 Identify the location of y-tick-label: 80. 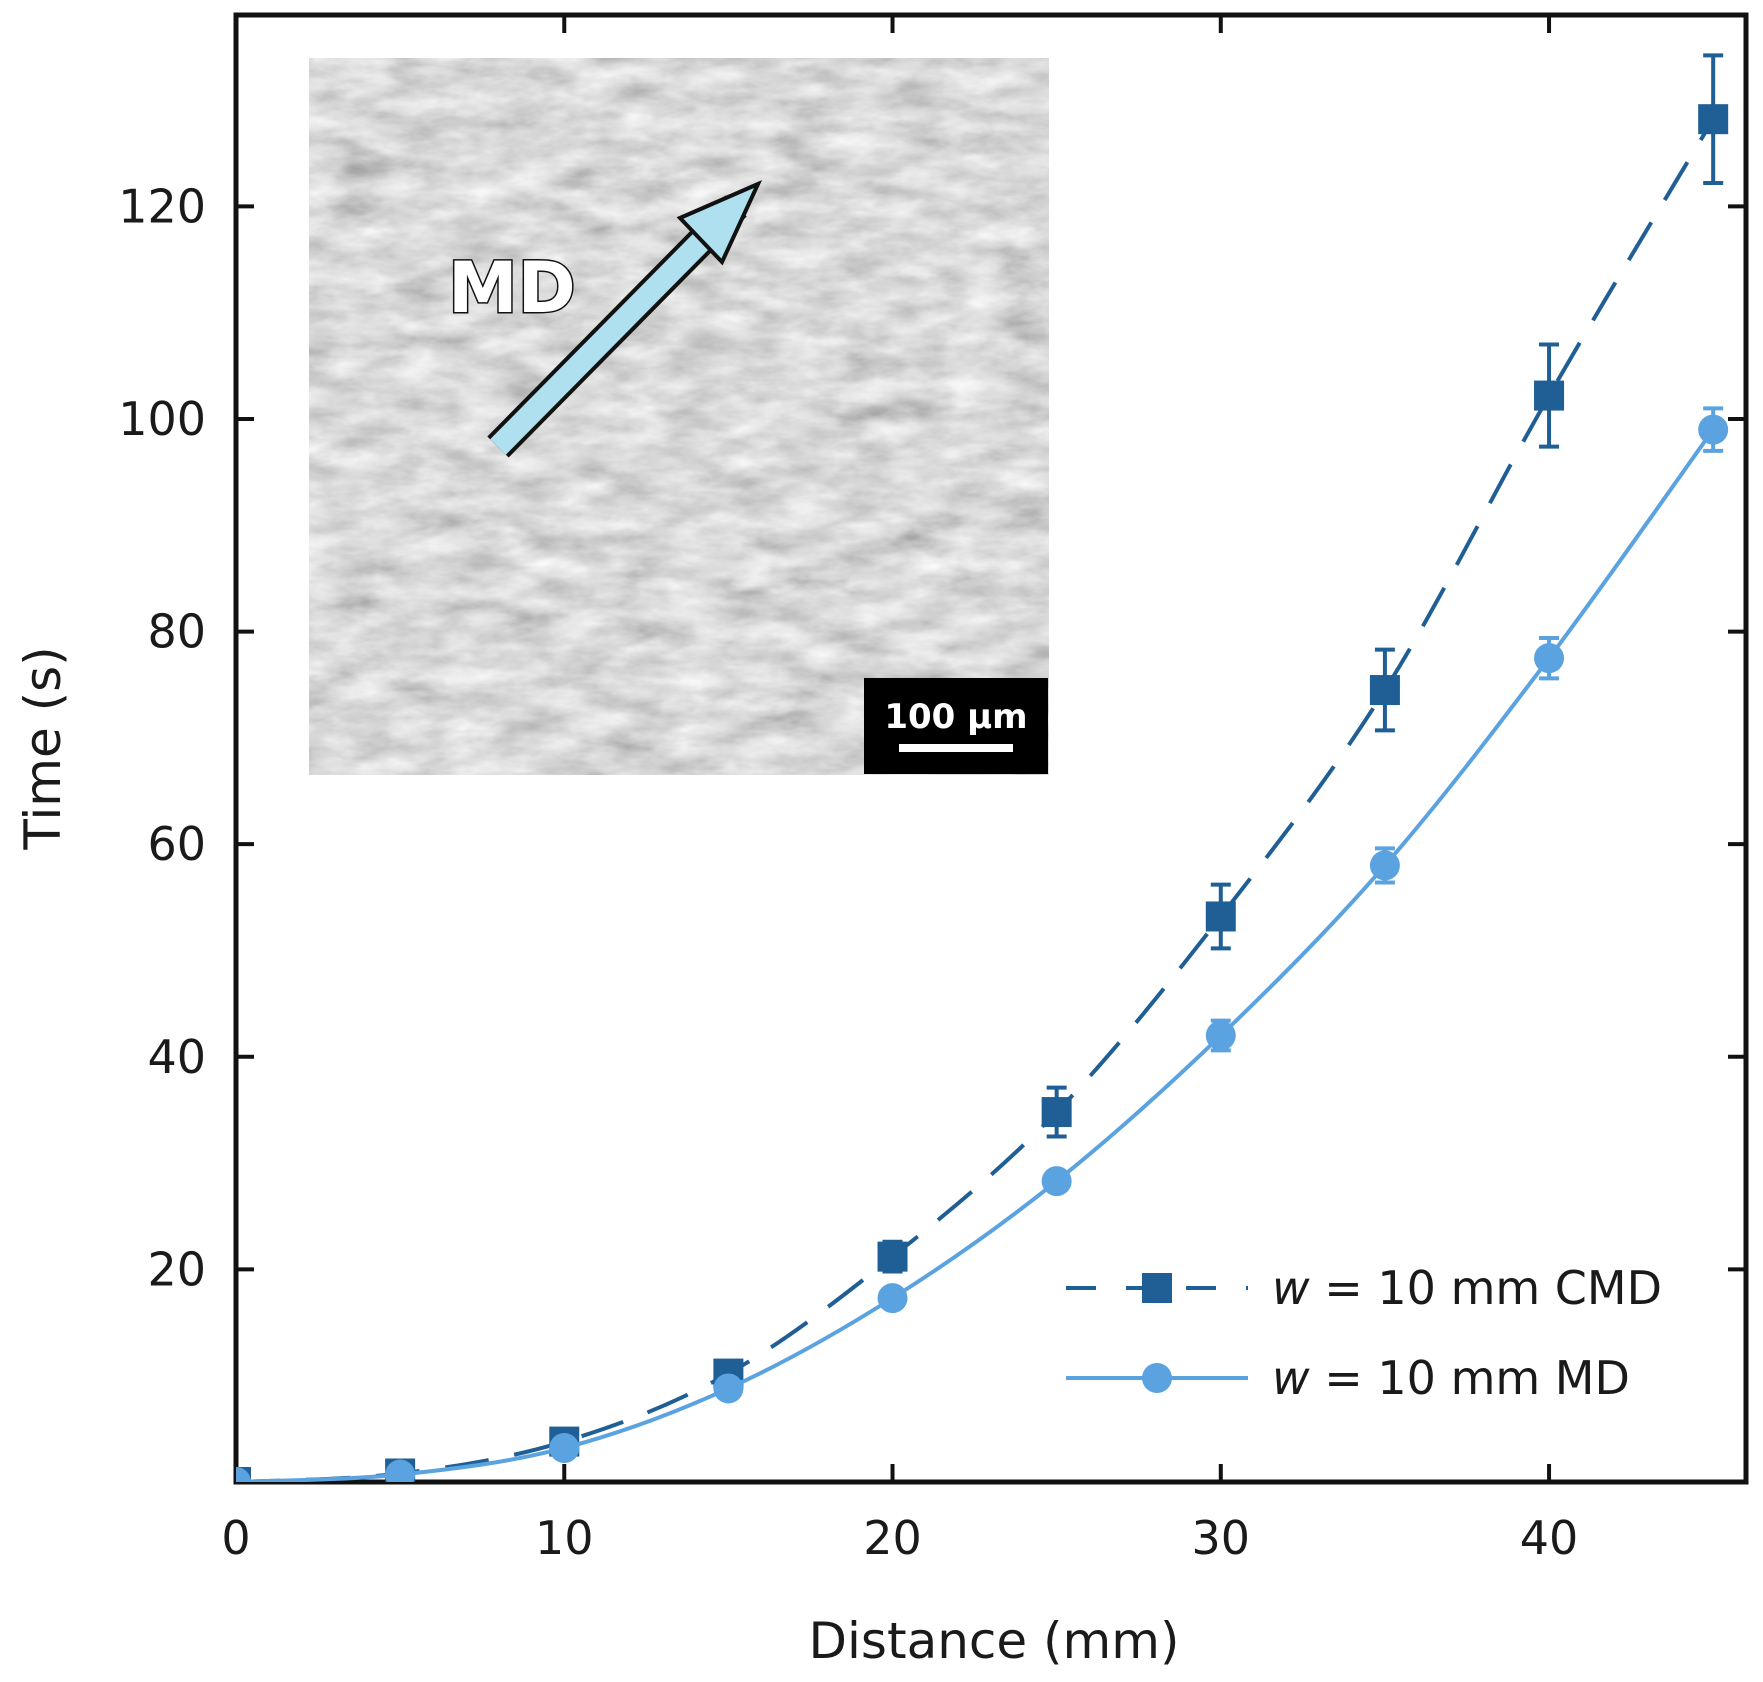
(176, 632).